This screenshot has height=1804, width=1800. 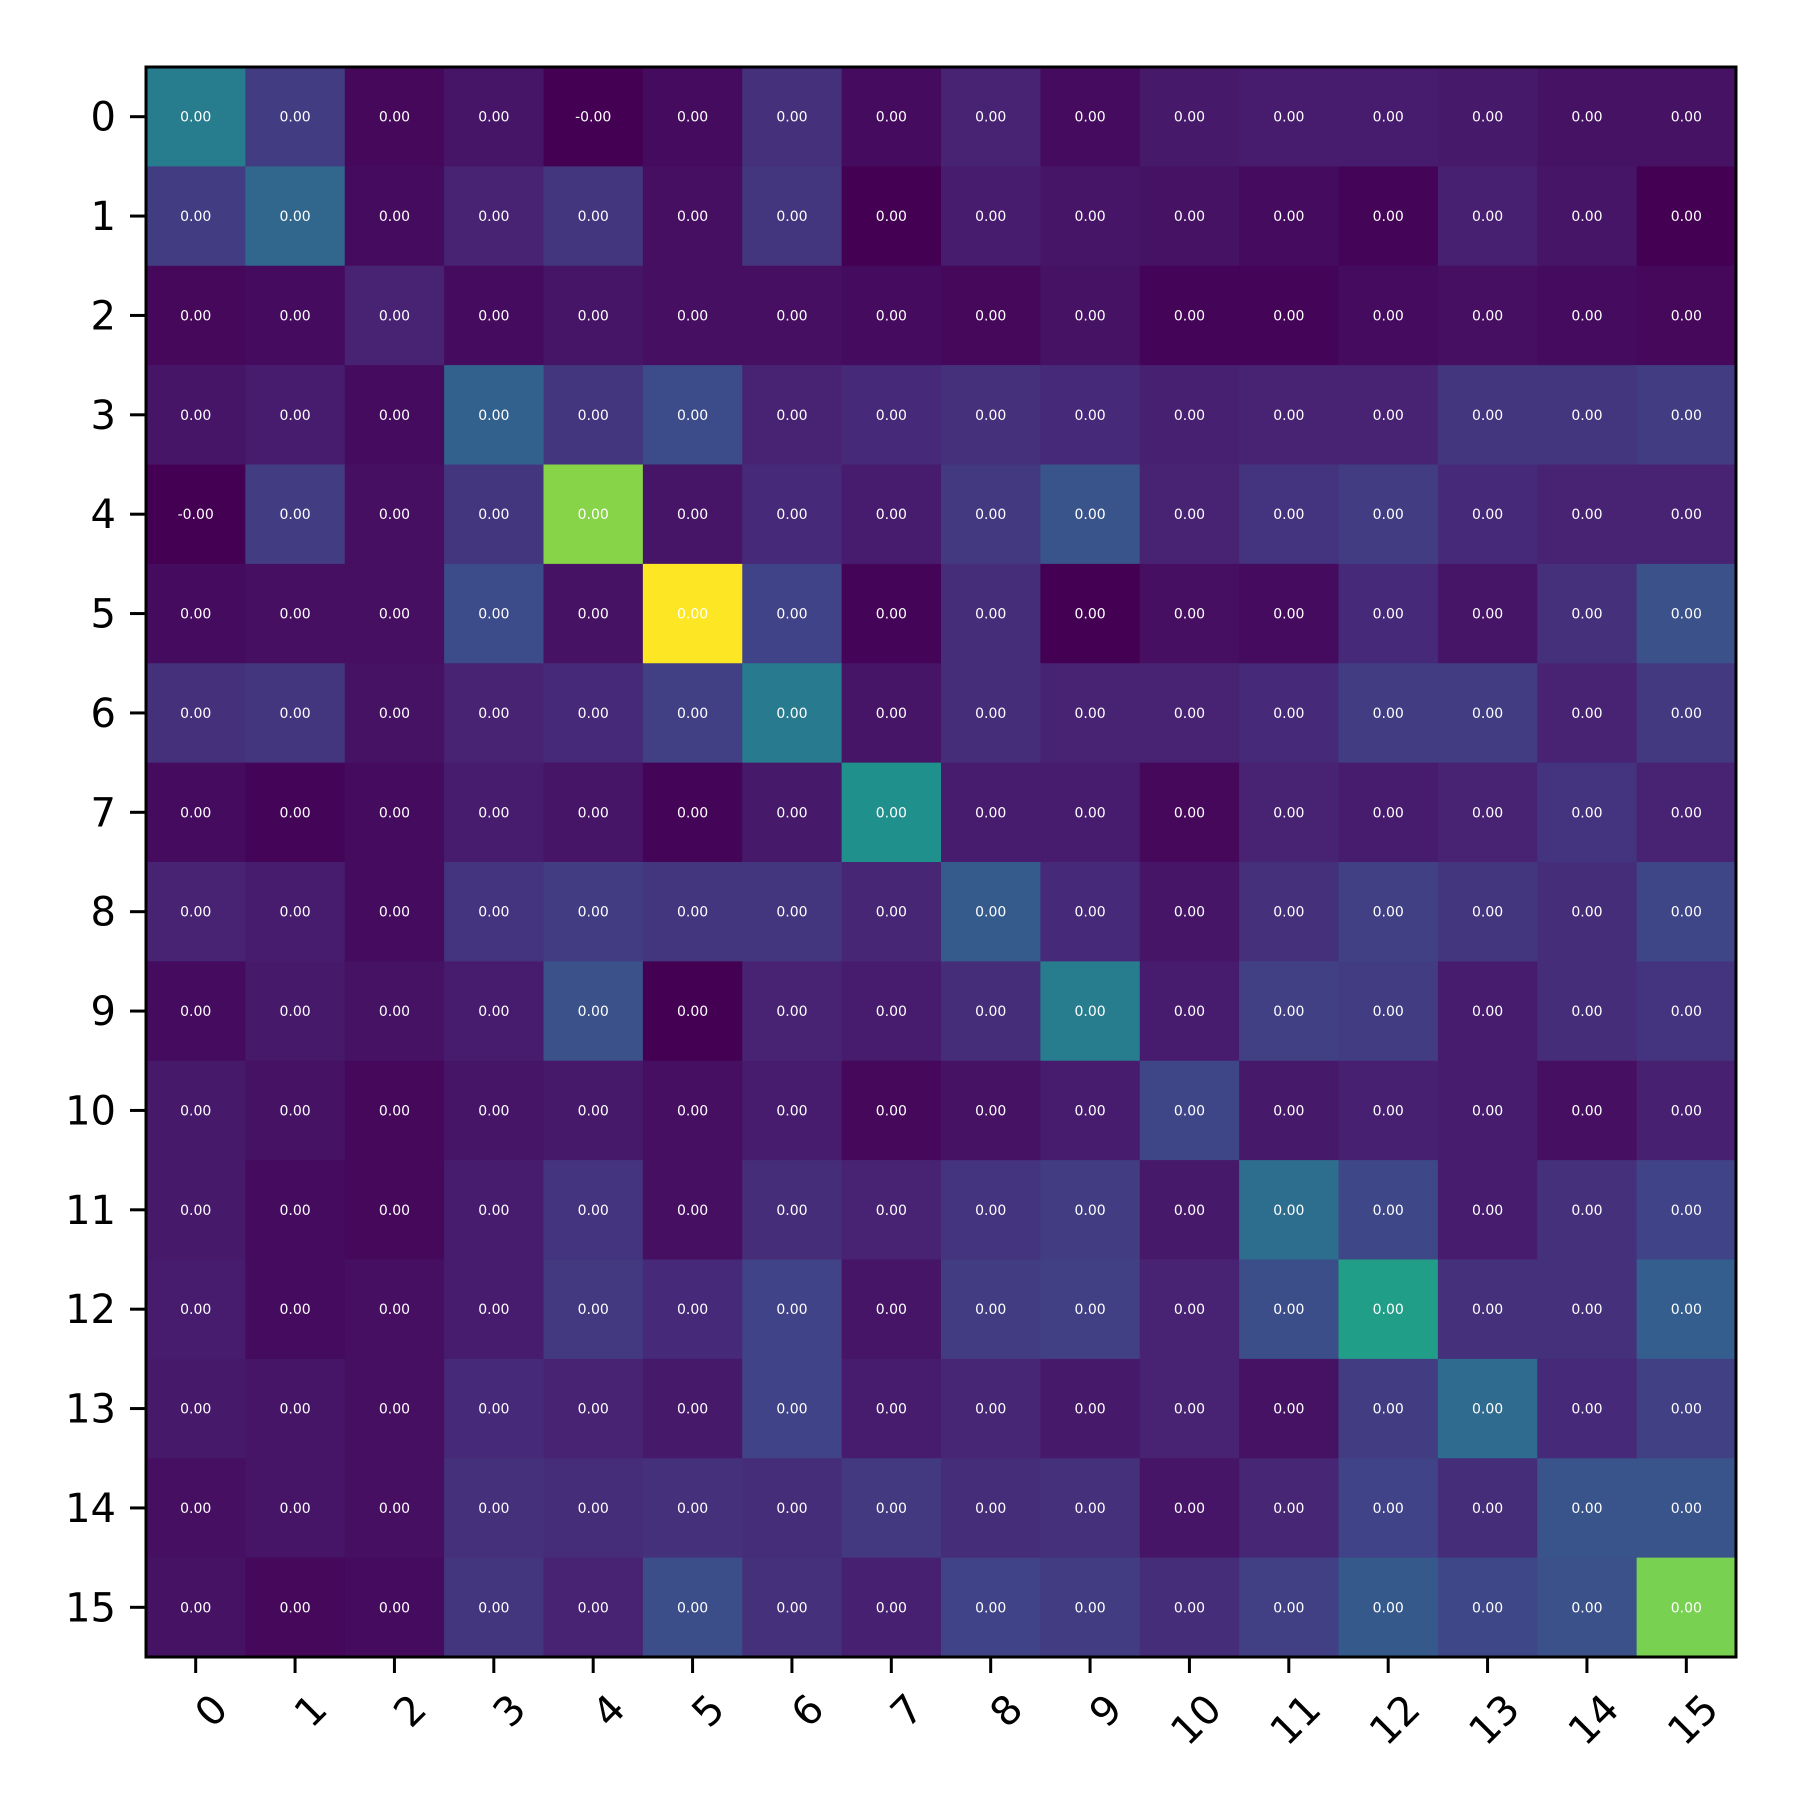 What do you see at coordinates (891, 1410) in the screenshot?
I see `cell-value-label-r13-c7: 0.00` at bounding box center [891, 1410].